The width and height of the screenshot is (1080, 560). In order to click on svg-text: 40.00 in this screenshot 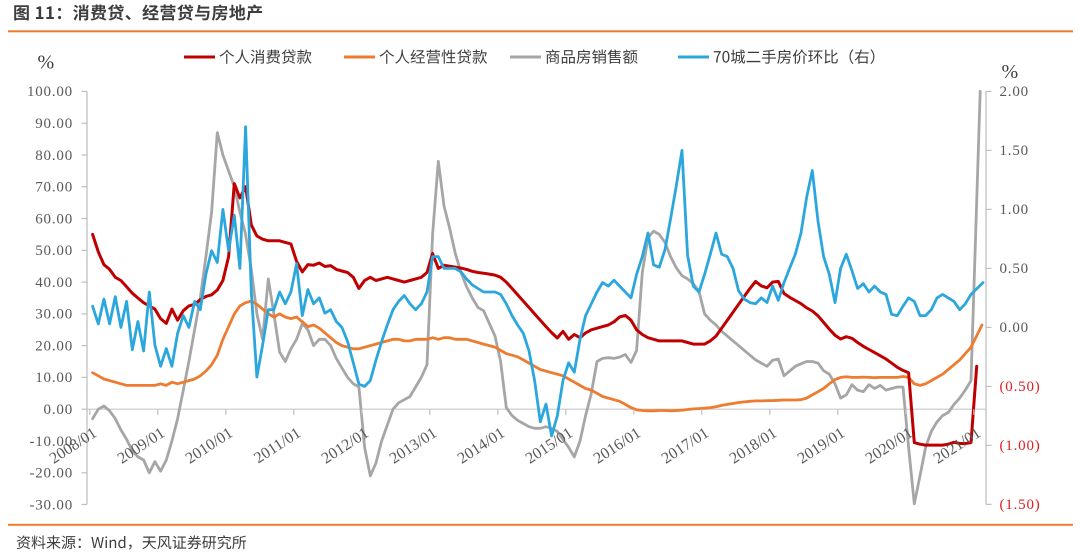, I will do `click(54, 283)`.